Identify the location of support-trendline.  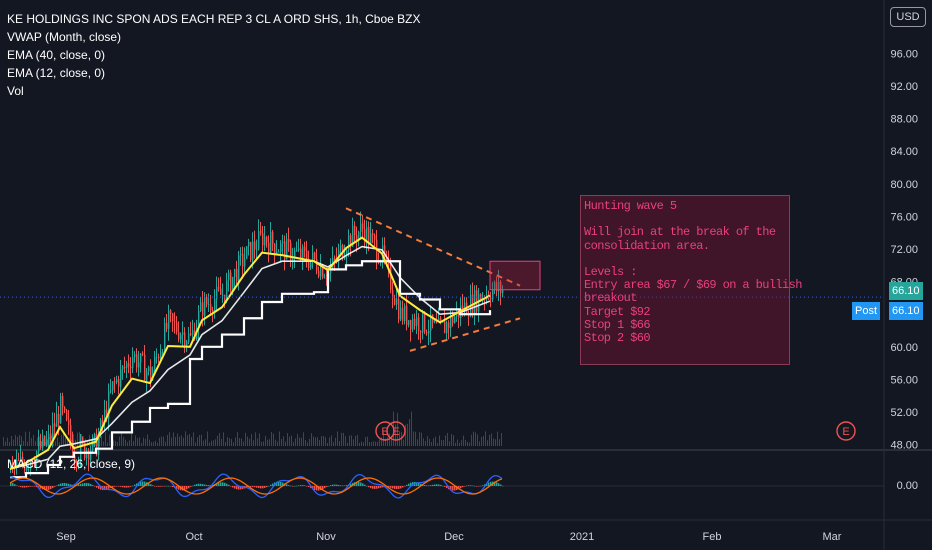
(465, 334).